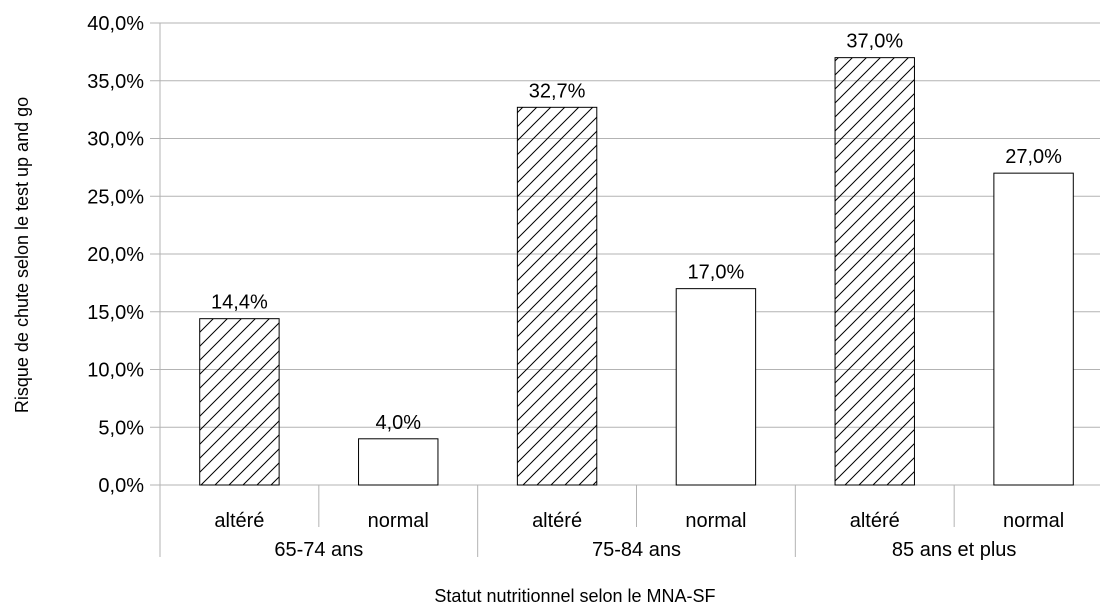 Image resolution: width=1100 pixels, height=610 pixels. What do you see at coordinates (239, 303) in the screenshot?
I see `data-label: 14,4%` at bounding box center [239, 303].